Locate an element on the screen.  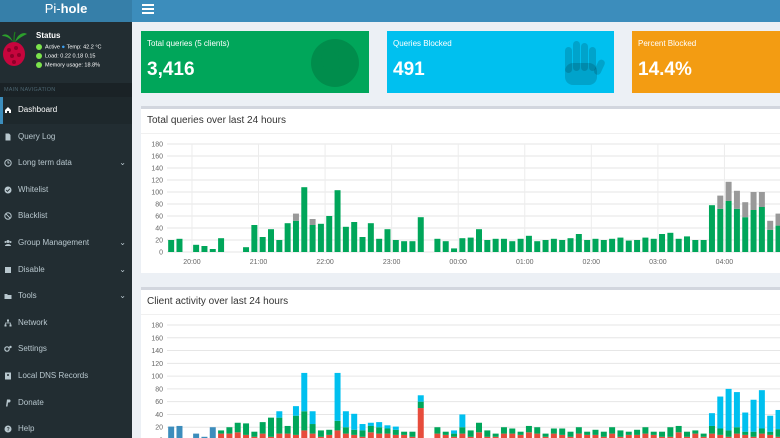
sidebar-item-blacklist: Blacklist is located at coordinates (66, 216).